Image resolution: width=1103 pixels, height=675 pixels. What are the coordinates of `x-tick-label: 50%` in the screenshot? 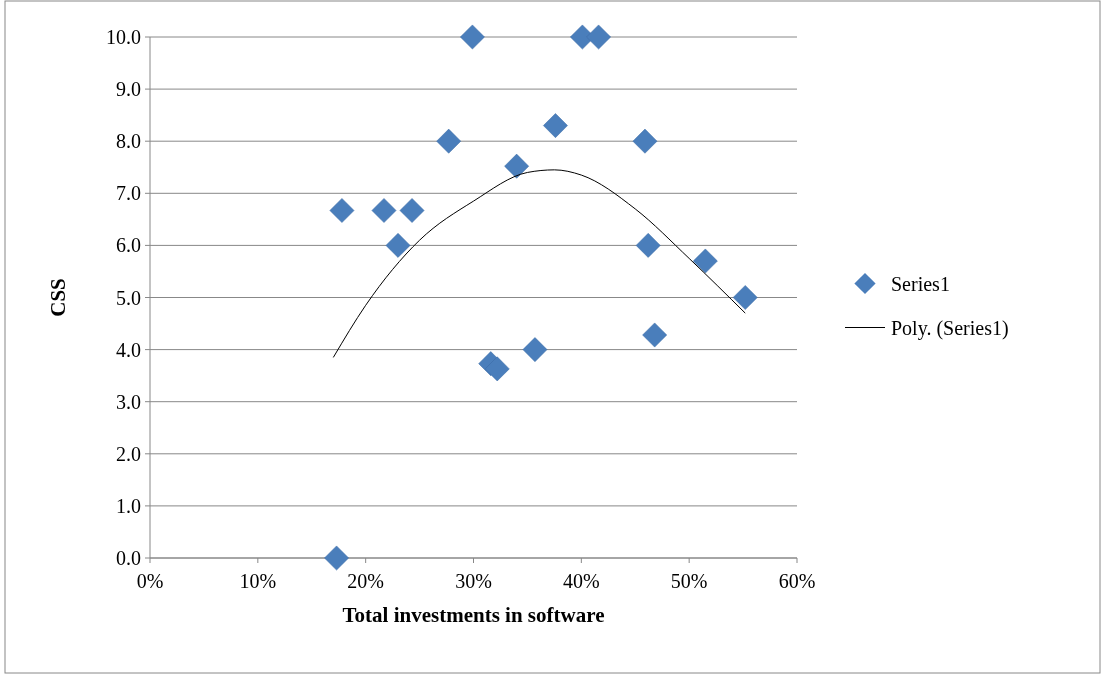 It's located at (689, 581).